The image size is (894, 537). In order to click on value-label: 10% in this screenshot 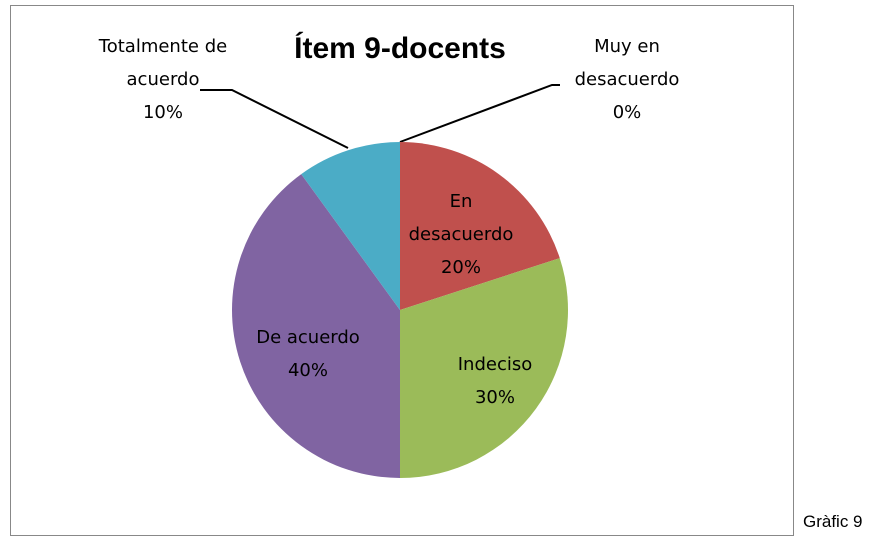, I will do `click(162, 112)`.